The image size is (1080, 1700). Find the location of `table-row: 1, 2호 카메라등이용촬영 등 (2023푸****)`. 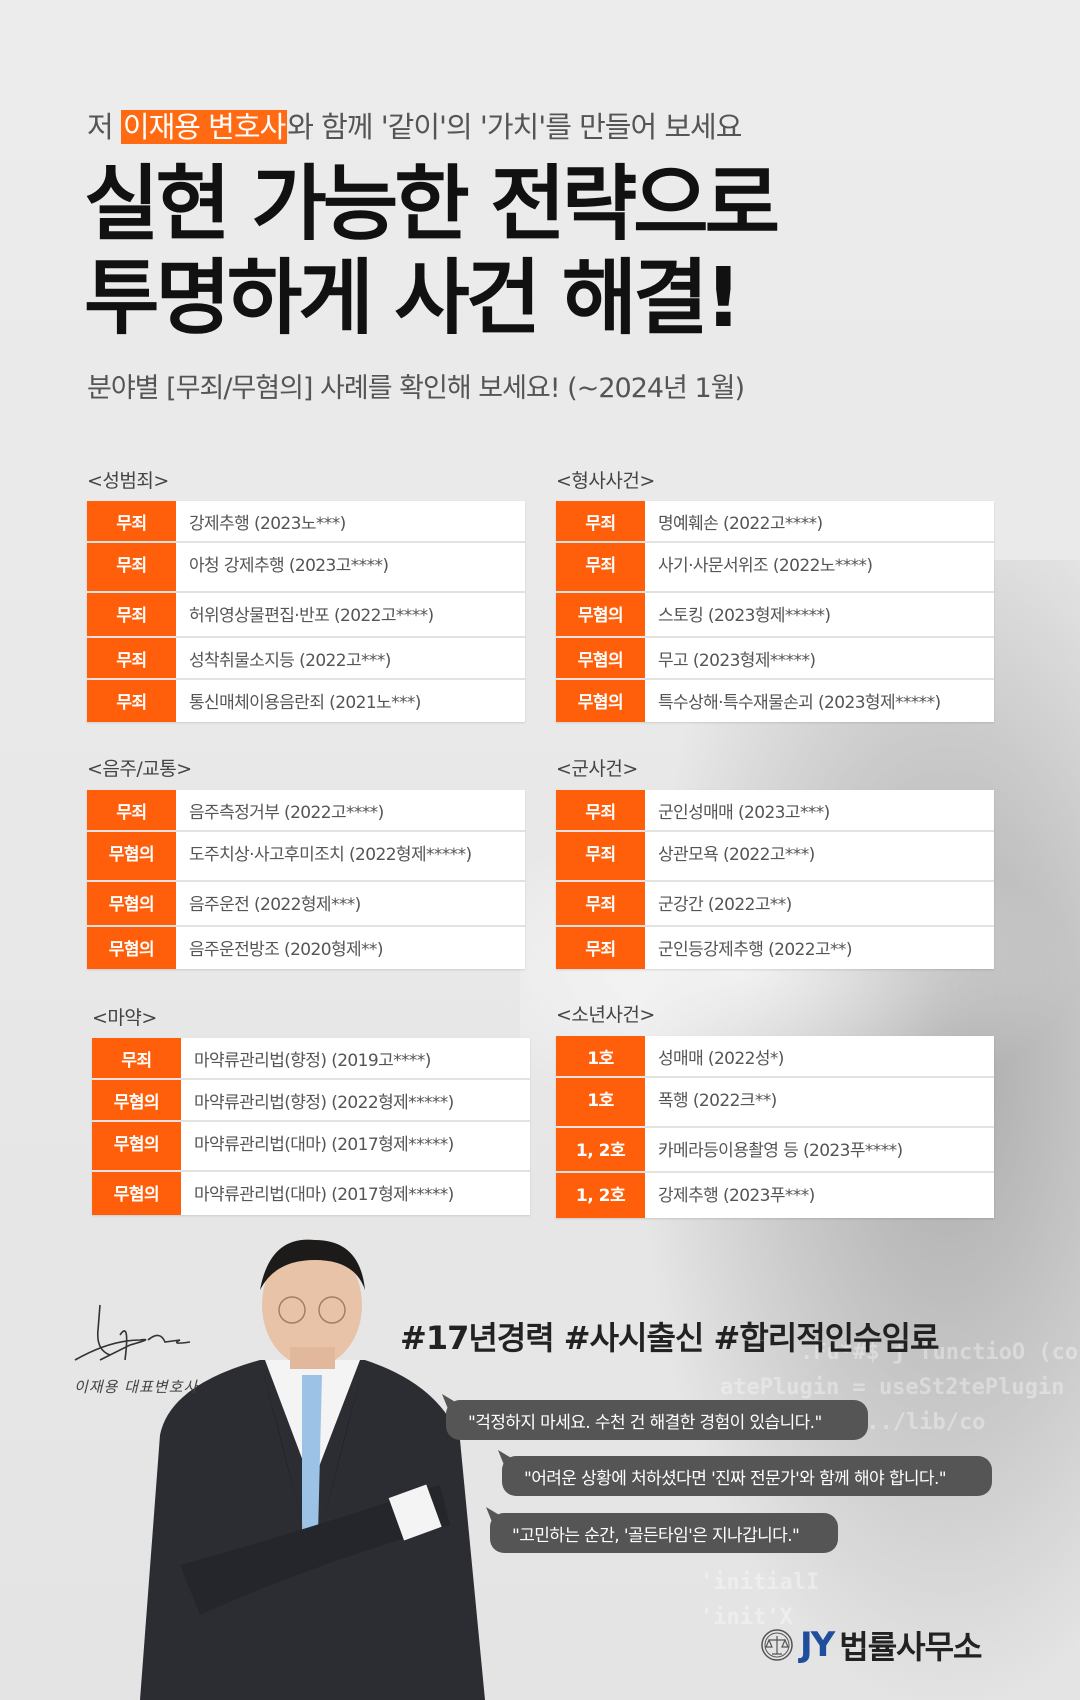

table-row: 1, 2호 카메라등이용촬영 등 (2023푸****) is located at coordinates (775, 1150).